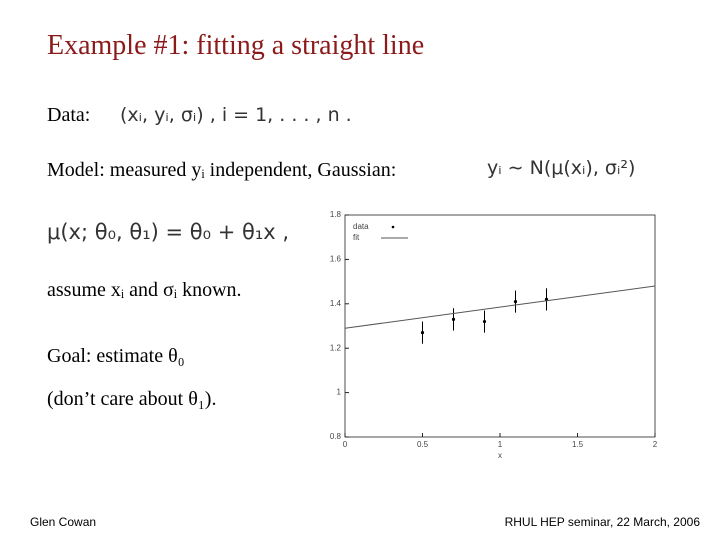 This screenshot has width=720, height=540. What do you see at coordinates (168, 232) in the screenshot?
I see `model-function: μ(x; θ₀, θ₁) = θ₀ + θ₁x ,` at bounding box center [168, 232].